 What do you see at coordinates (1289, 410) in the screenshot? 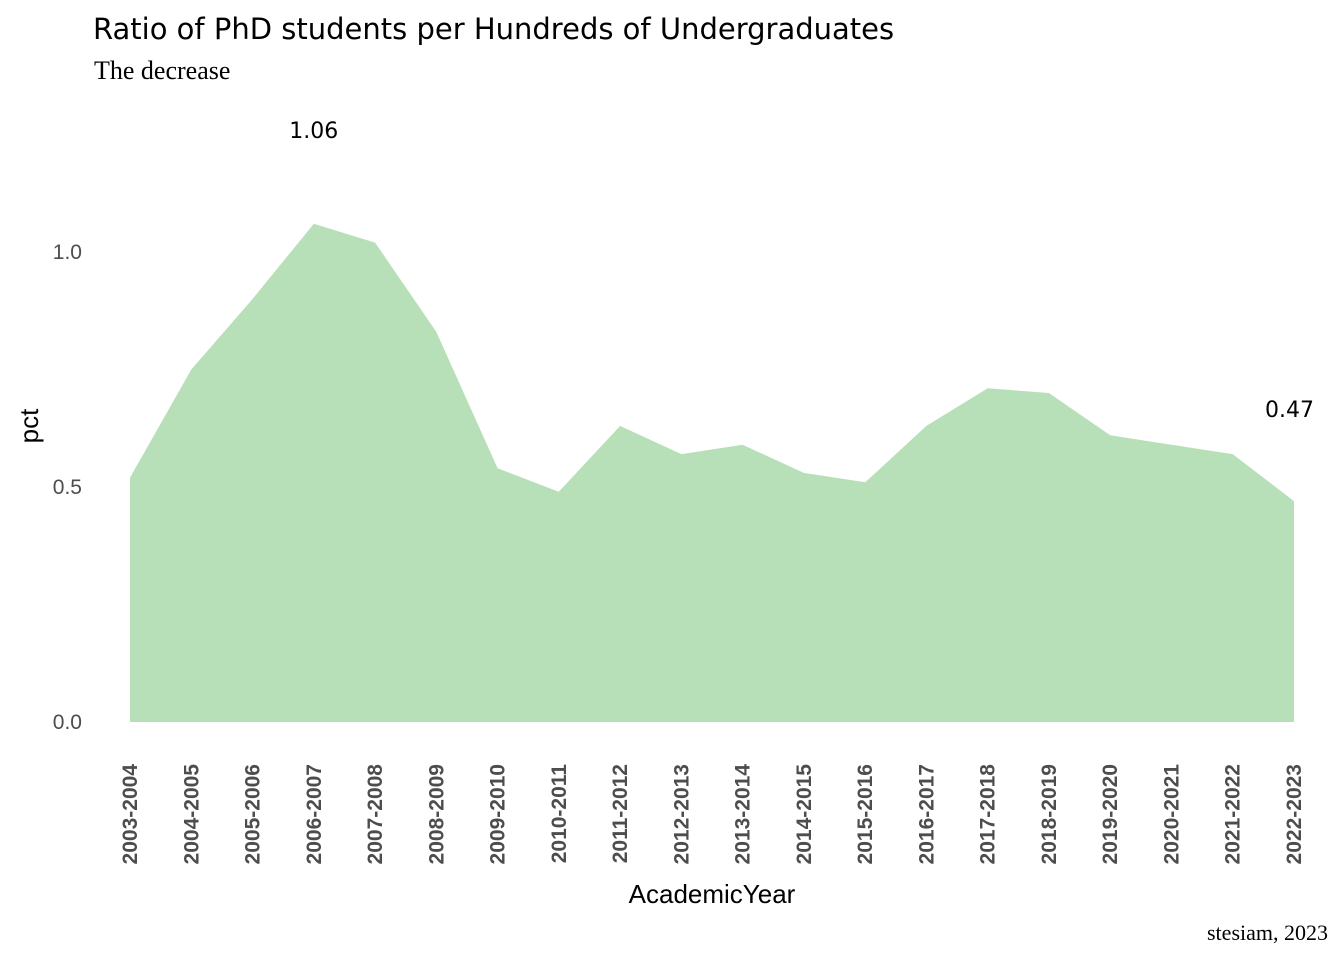
I see `data-label: 0.47` at bounding box center [1289, 410].